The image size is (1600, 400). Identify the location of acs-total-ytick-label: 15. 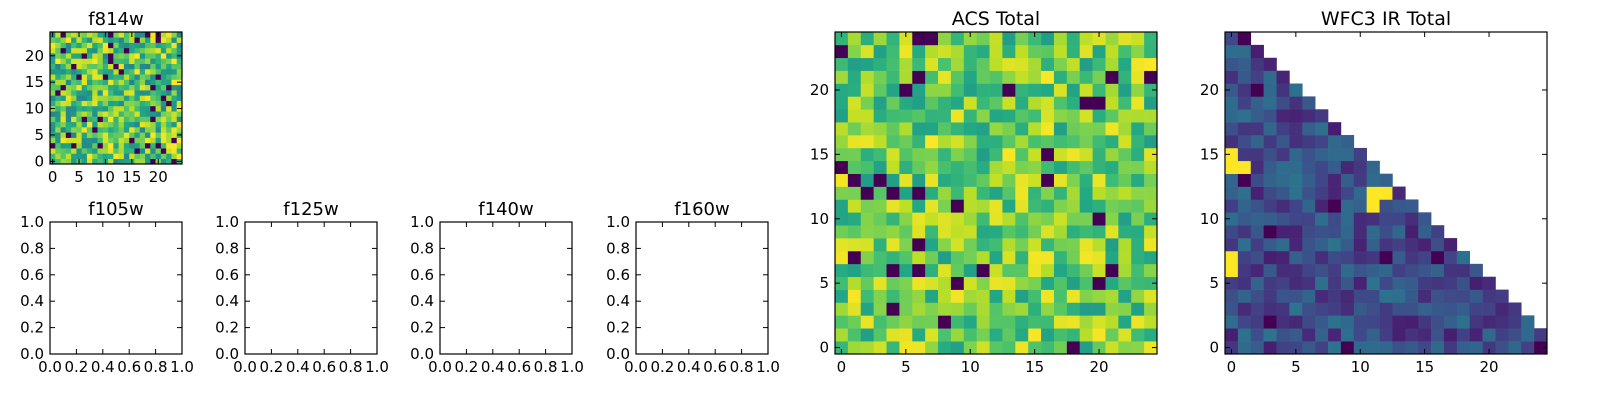
(819, 154).